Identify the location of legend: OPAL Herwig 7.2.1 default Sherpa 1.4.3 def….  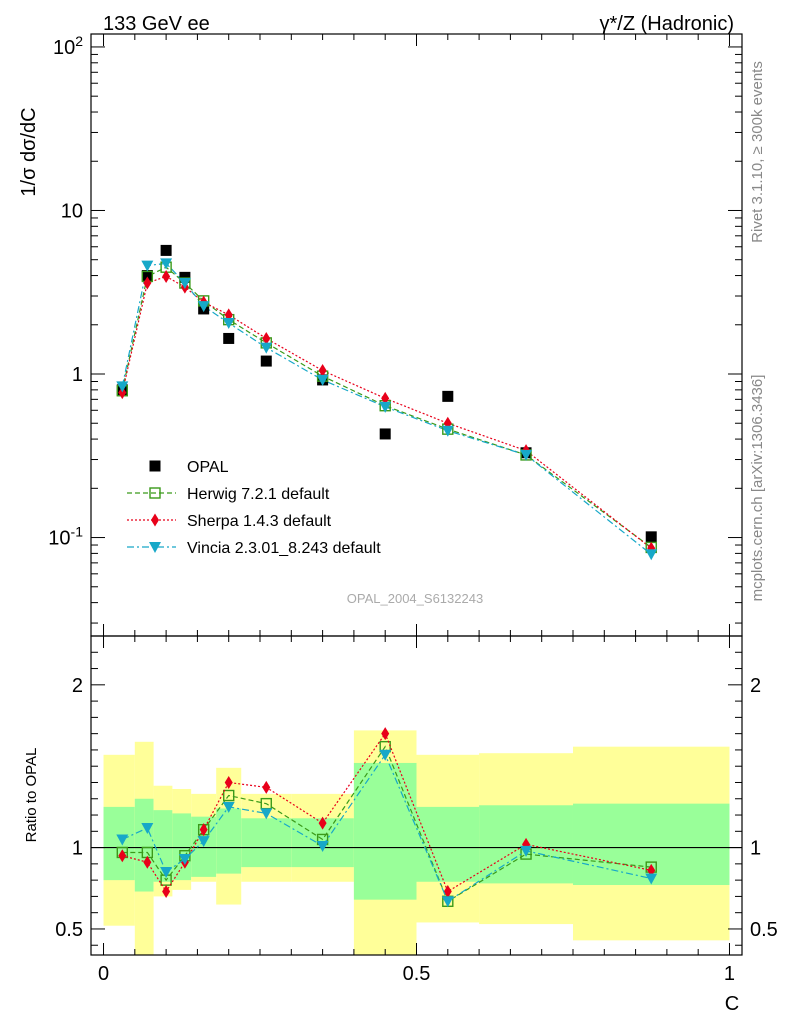
(254, 508).